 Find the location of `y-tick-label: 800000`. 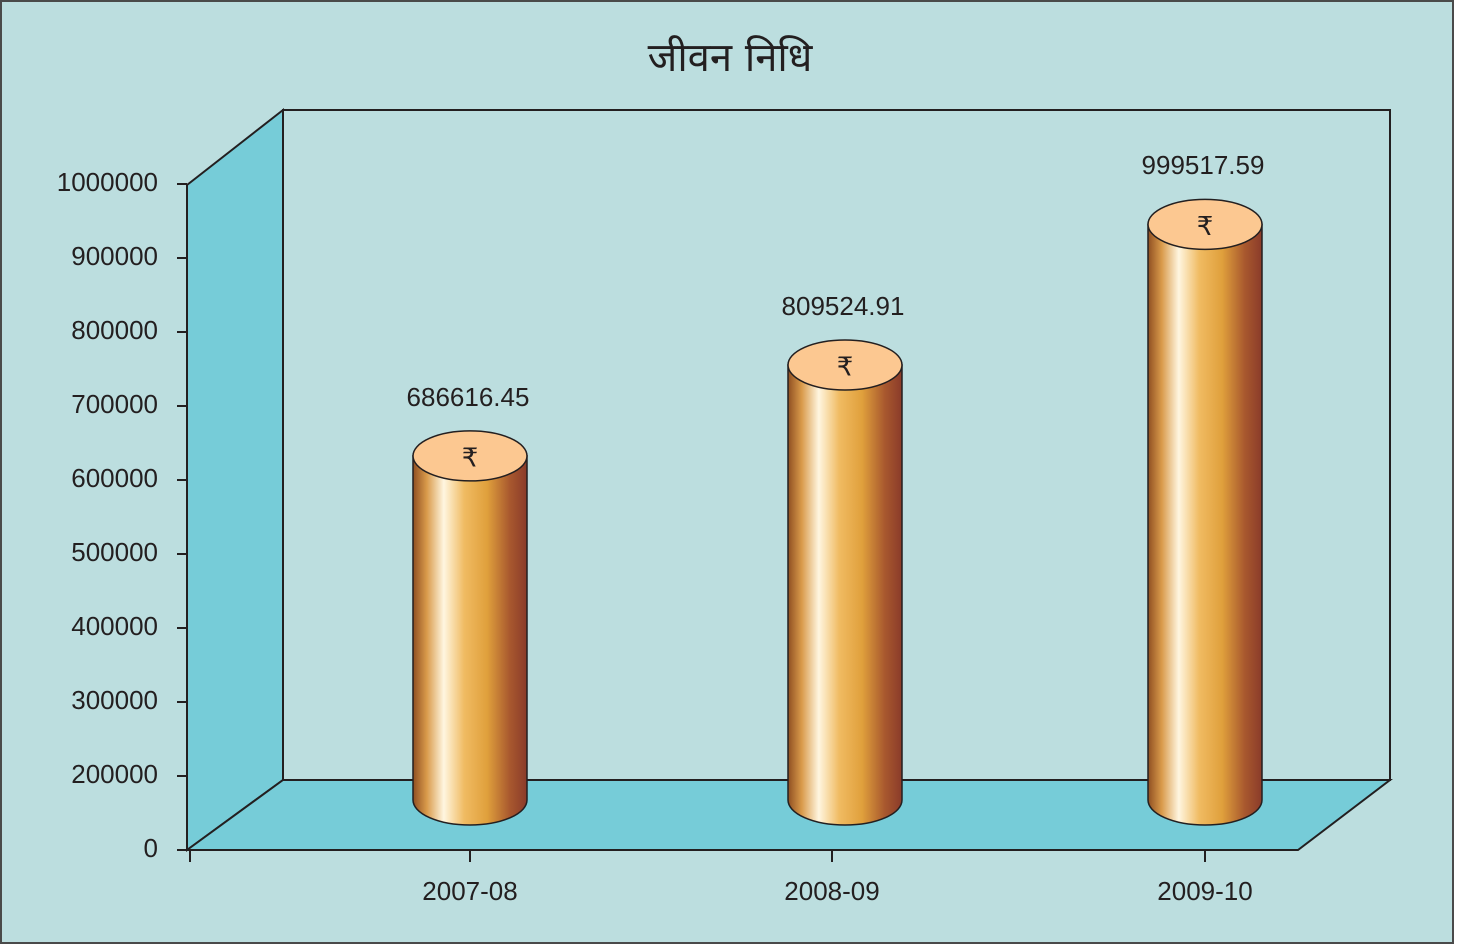

y-tick-label: 800000 is located at coordinates (114, 330).